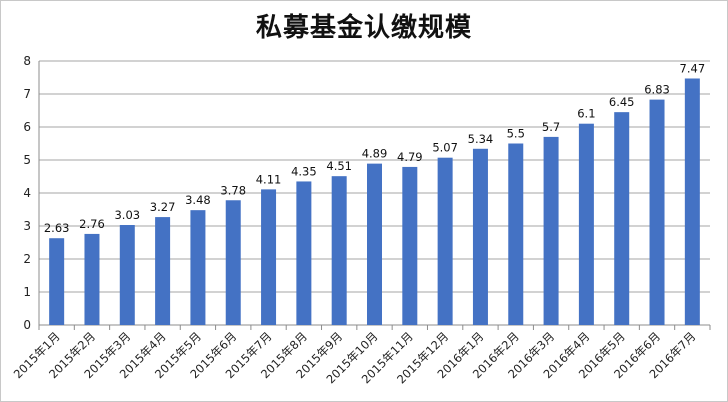  What do you see at coordinates (304, 171) in the screenshot?
I see `data-label: 4.35` at bounding box center [304, 171].